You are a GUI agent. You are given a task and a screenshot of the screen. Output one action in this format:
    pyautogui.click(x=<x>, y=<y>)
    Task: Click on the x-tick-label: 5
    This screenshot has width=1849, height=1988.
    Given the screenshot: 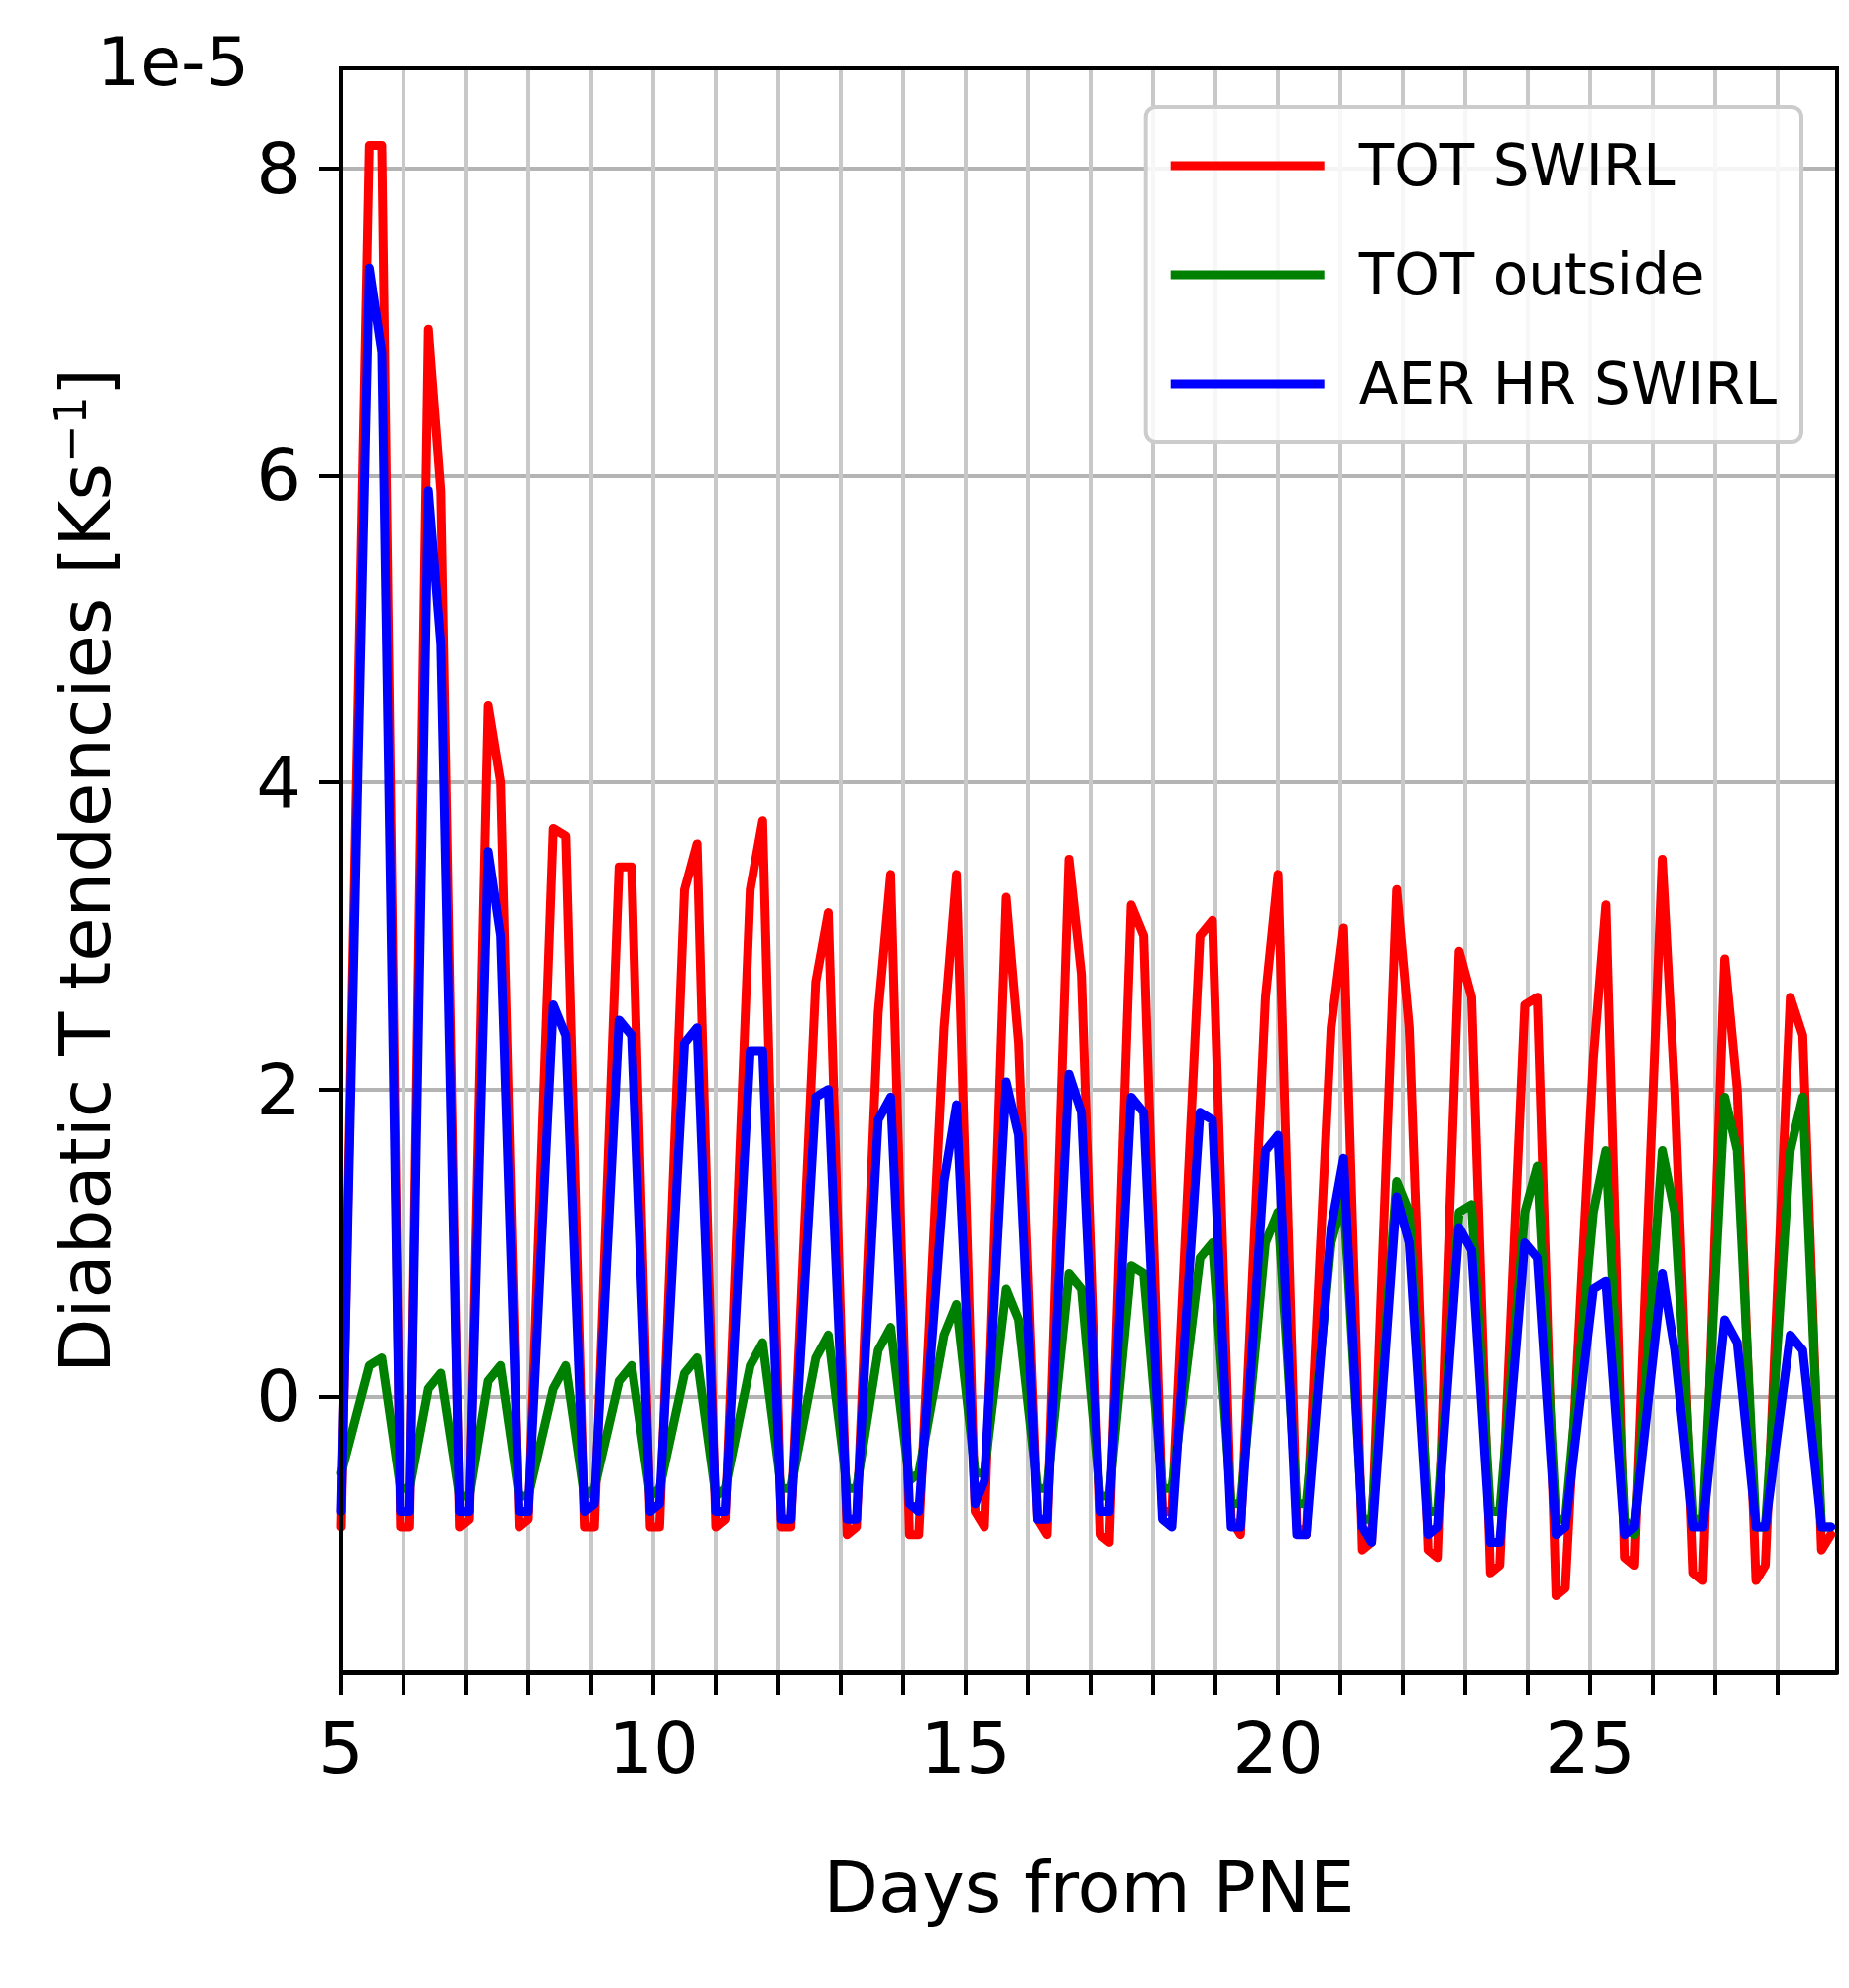 What is the action you would take?
    pyautogui.click(x=341, y=1748)
    